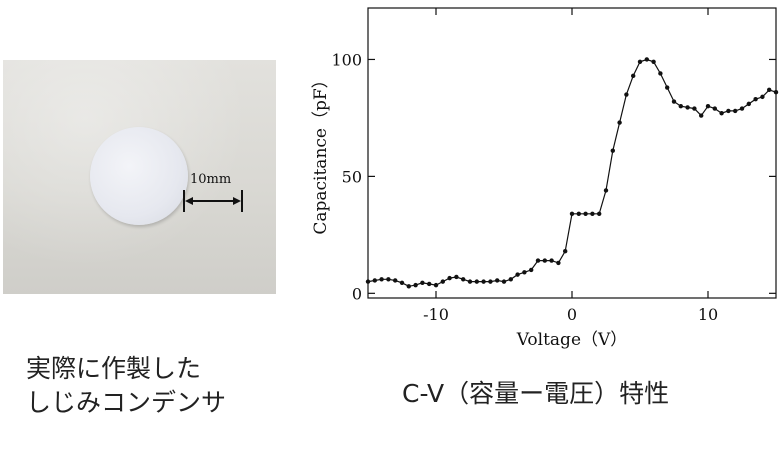 The image size is (784, 456). I want to click on y-tick-label: 50, so click(352, 176).